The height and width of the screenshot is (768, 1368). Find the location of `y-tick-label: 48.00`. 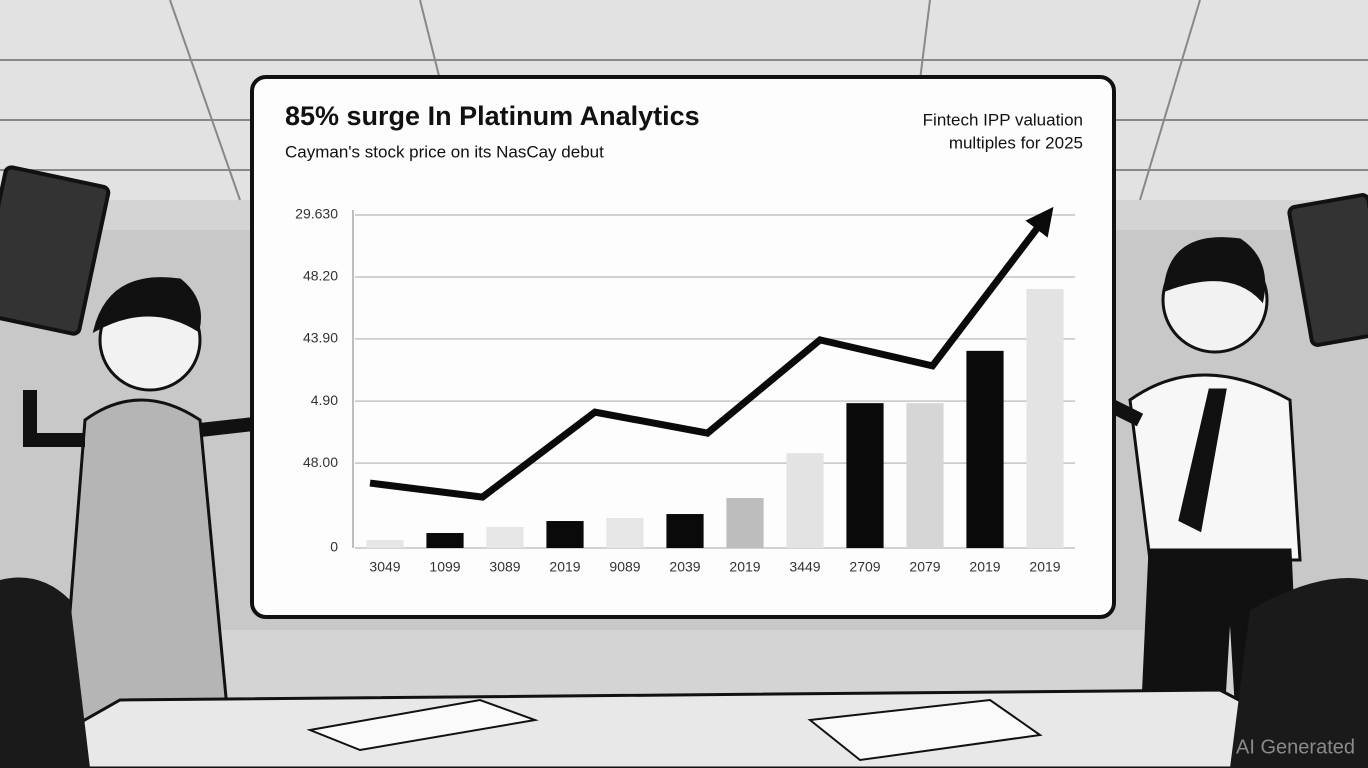

y-tick-label: 48.00 is located at coordinates (320, 462).